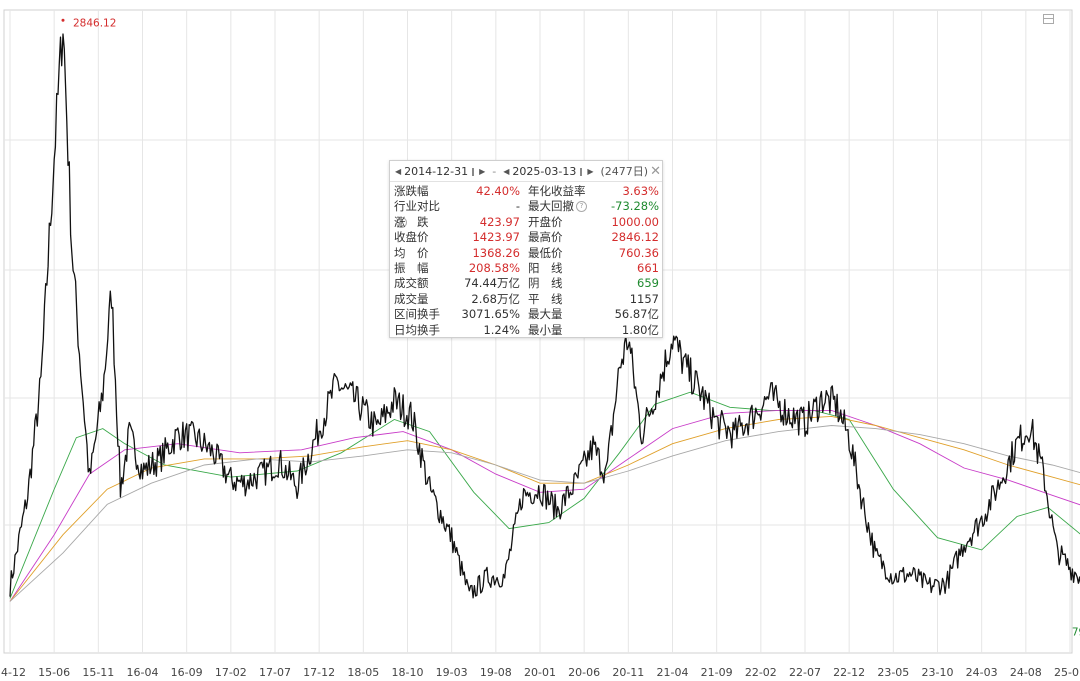  What do you see at coordinates (1026, 672) in the screenshot?
I see `x-tick-label: 24-08` at bounding box center [1026, 672].